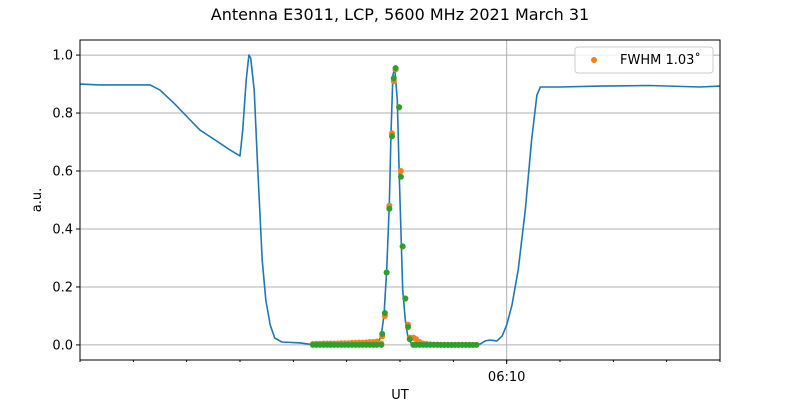  I want to click on y-tick-label: 0.4, so click(62, 229).